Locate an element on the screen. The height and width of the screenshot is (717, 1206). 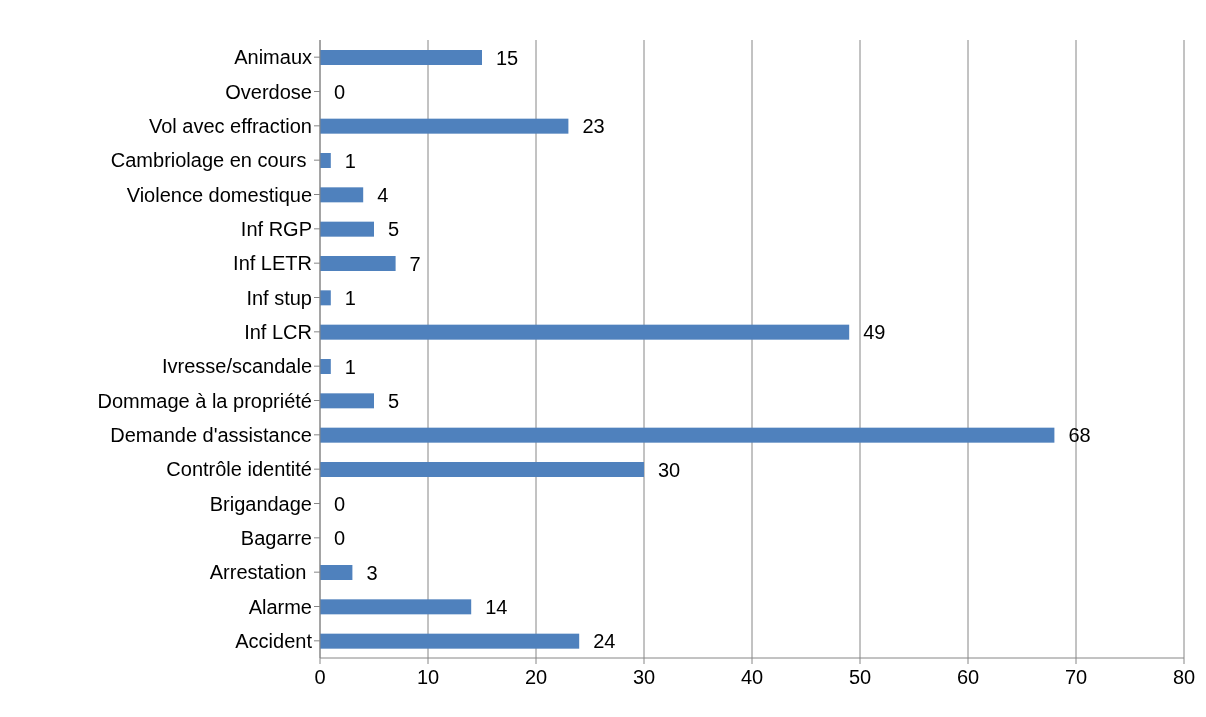
x-tick-label: 60 is located at coordinates (968, 677).